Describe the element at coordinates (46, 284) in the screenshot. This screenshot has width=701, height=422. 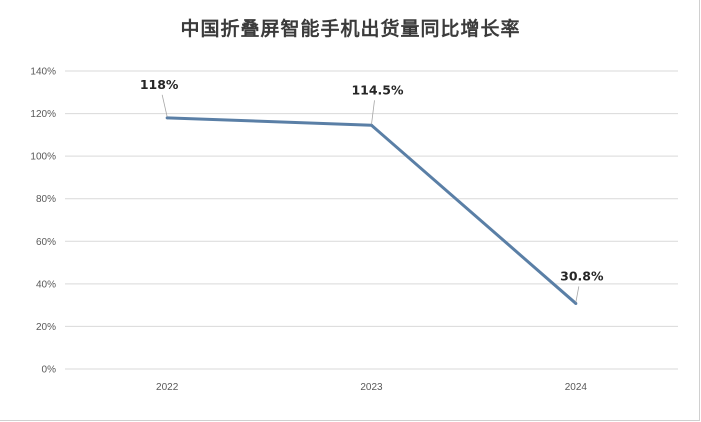
I see `y-tick-label: 40%` at that location.